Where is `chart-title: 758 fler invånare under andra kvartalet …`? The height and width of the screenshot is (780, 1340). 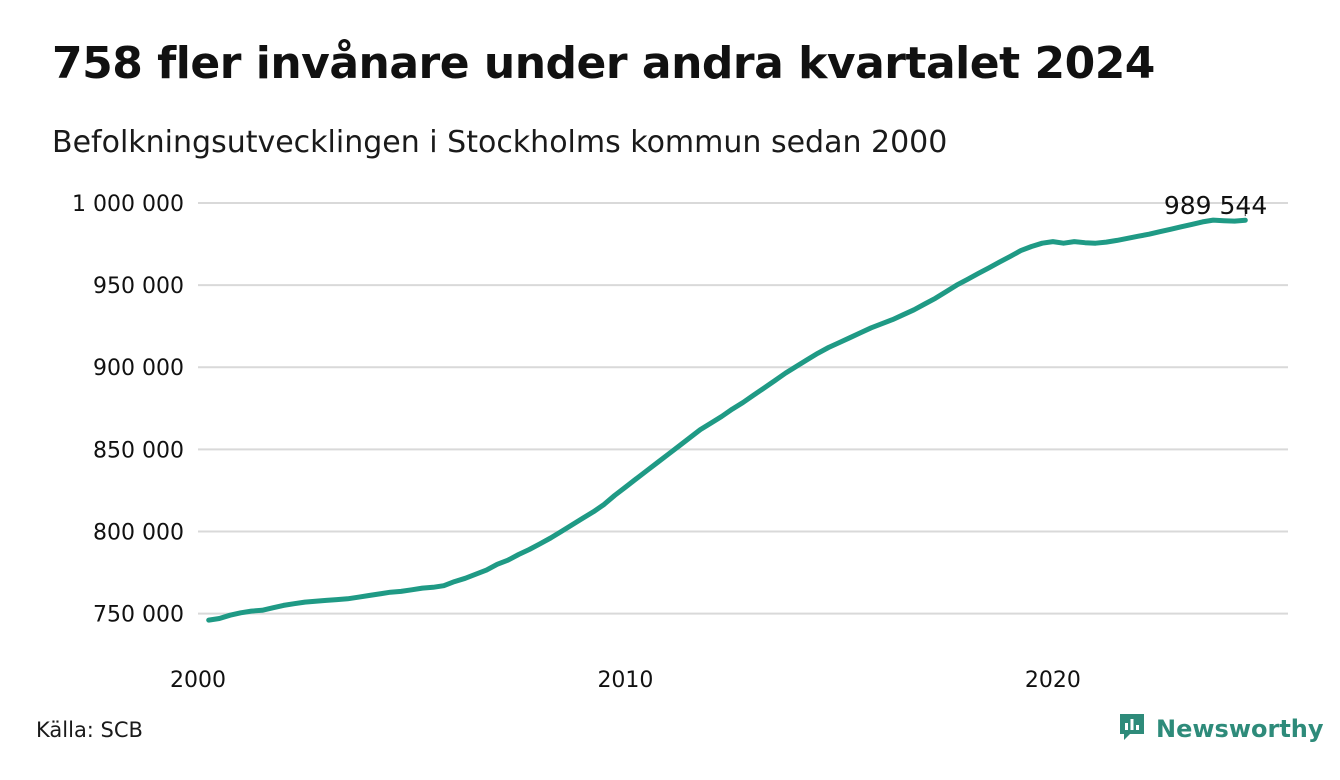
chart-title: 758 fler invånare under andra kvartalet … is located at coordinates (603, 63).